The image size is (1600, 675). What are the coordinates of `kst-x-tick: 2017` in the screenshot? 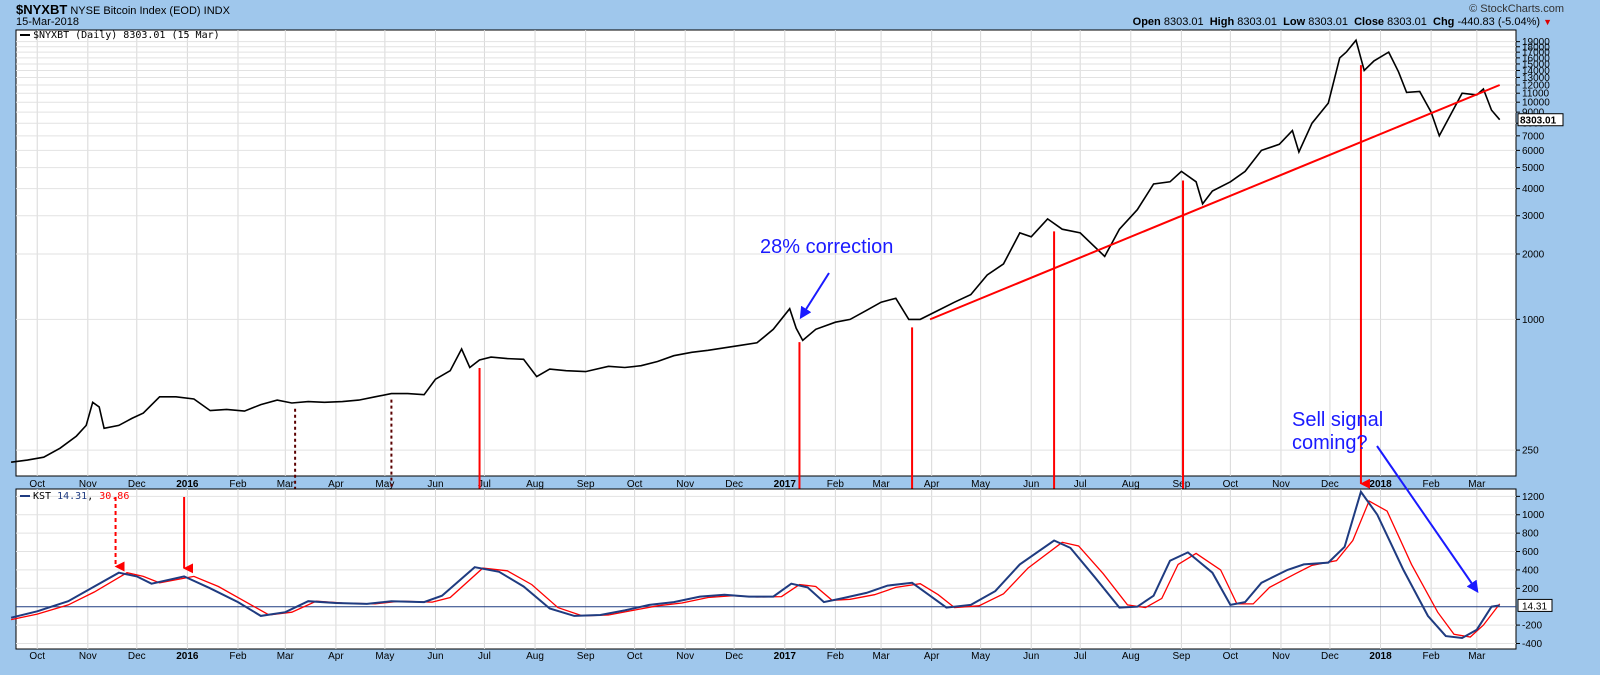 It's located at (785, 656).